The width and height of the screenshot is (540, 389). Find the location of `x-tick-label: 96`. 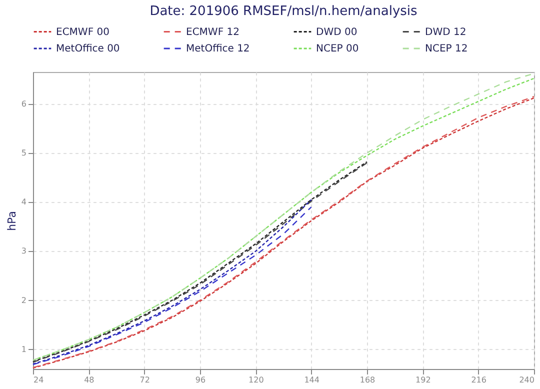

x-tick-label: 96 is located at coordinates (200, 380).